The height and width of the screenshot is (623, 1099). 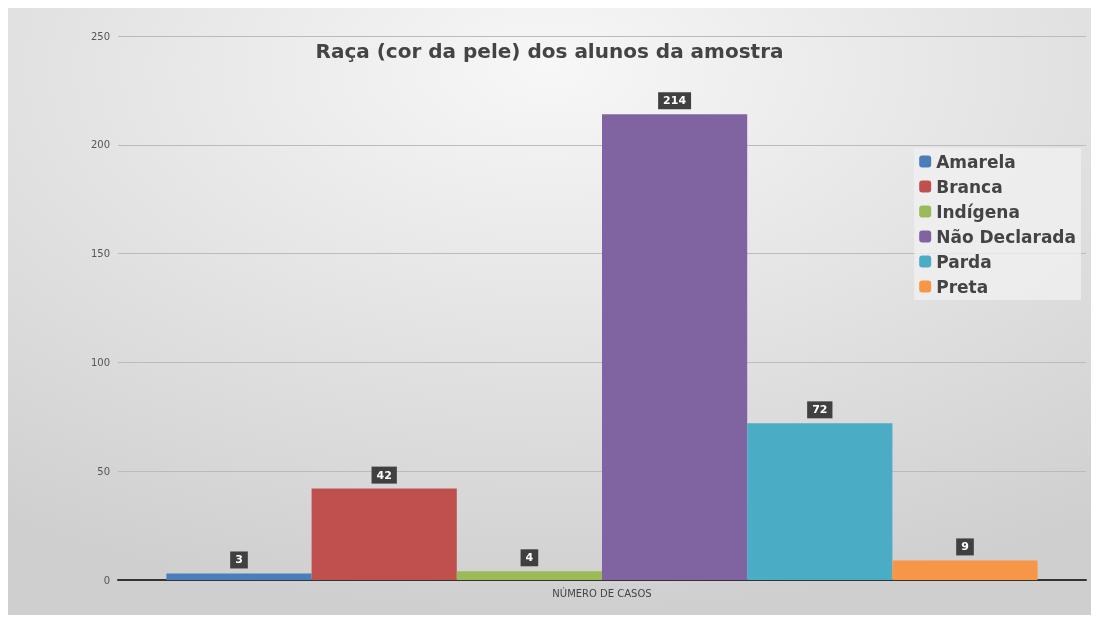 What do you see at coordinates (549, 51) in the screenshot?
I see `chart-title: Raça (cor da pele) dos alunos da amostra` at bounding box center [549, 51].